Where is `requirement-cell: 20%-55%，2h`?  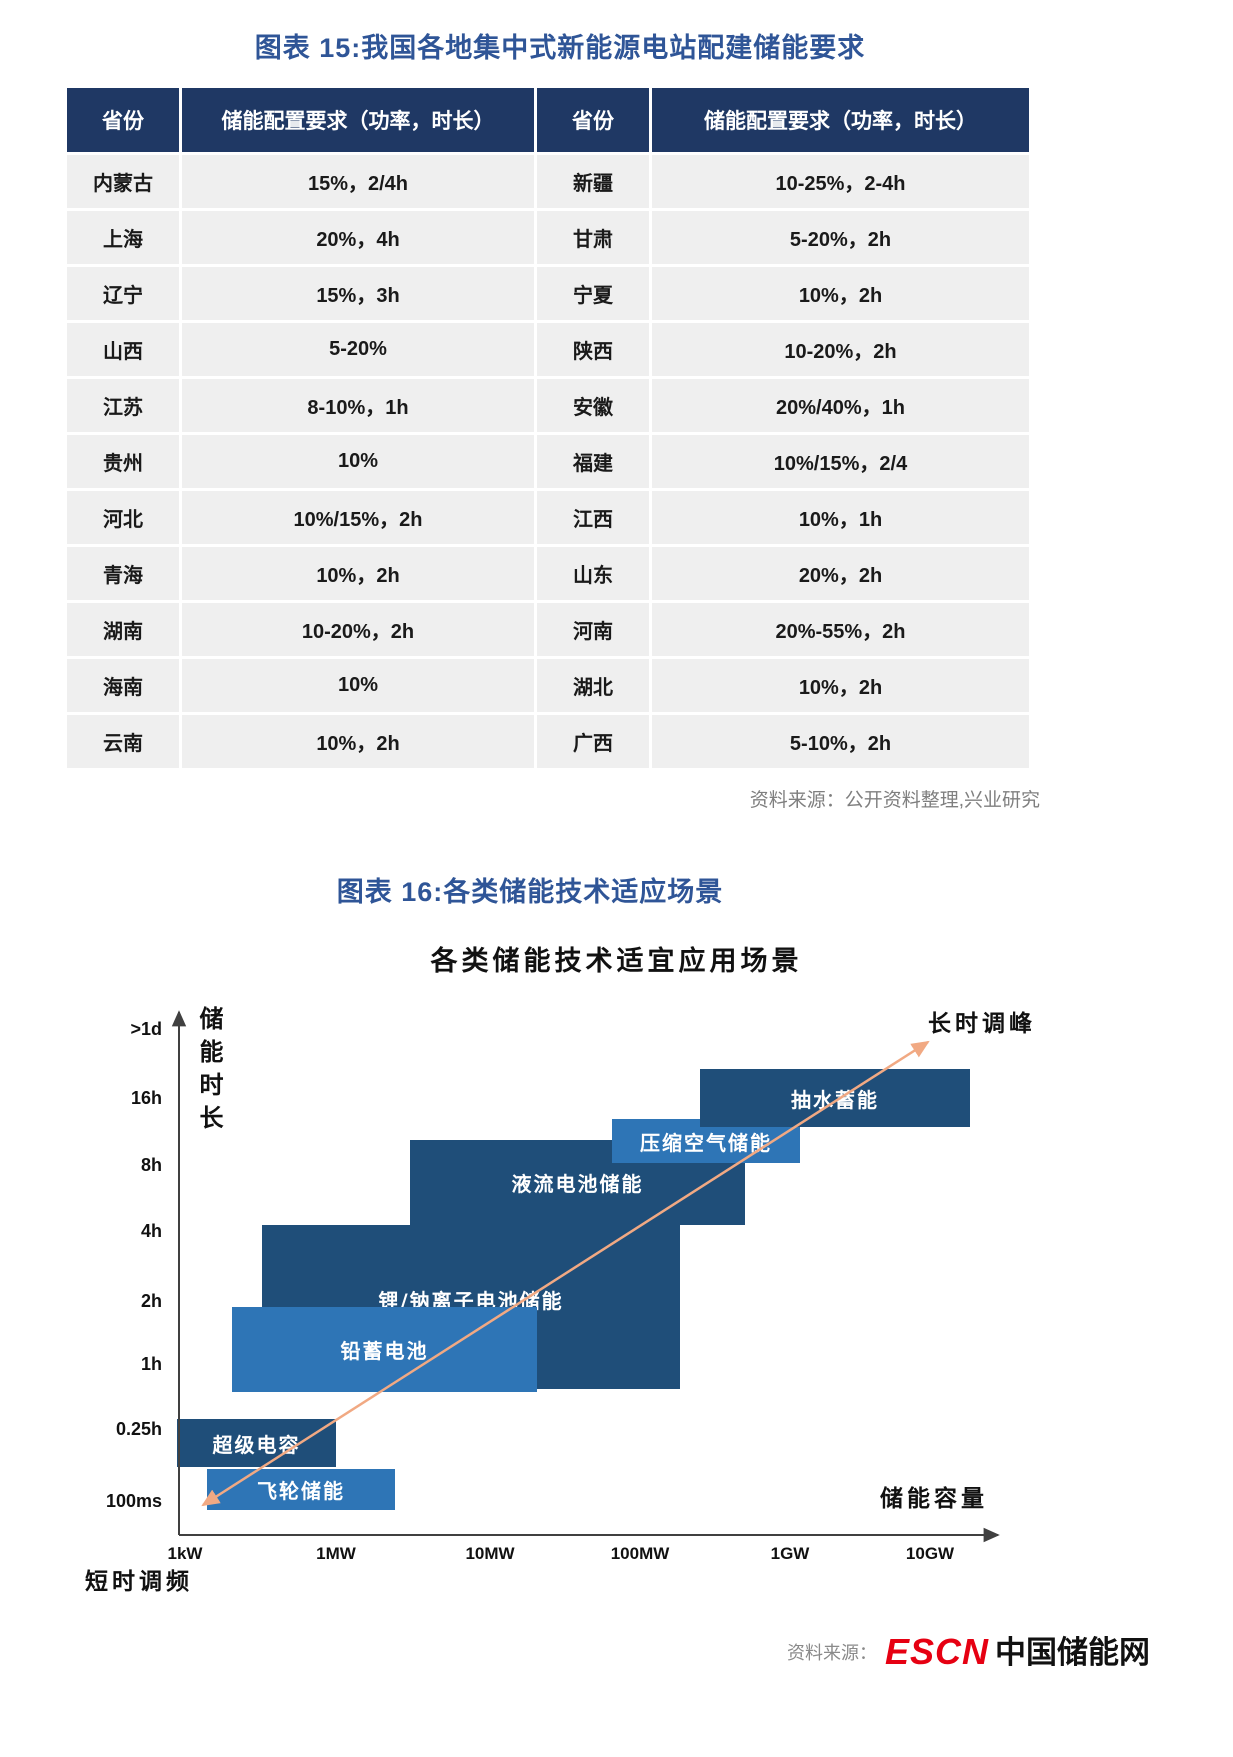 requirement-cell: 20%-55%，2h is located at coordinates (840, 629).